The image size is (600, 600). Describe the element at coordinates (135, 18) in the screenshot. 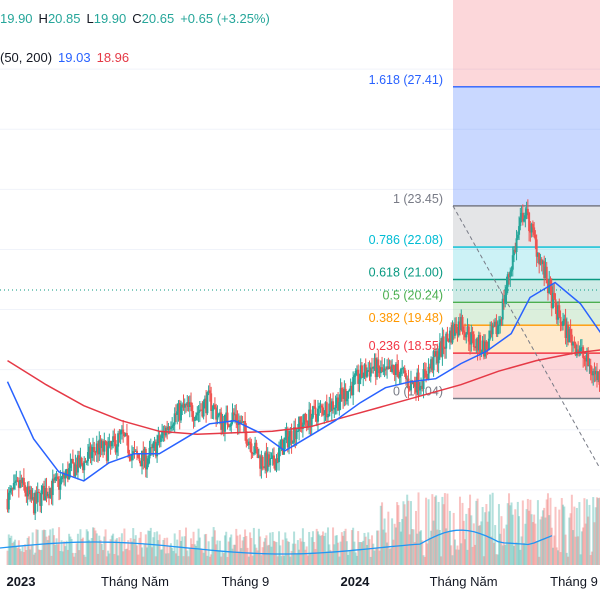

I see `ohlc-legend: 19.90 H20.85 L19.90 C20.65 +0.65 (+3.25%)` at that location.